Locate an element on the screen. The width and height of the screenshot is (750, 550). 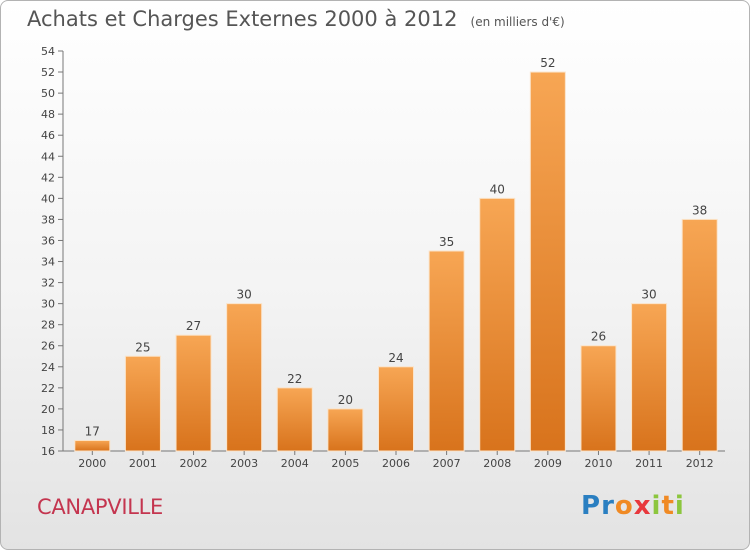
x-tick-label: 2006 is located at coordinates (396, 463).